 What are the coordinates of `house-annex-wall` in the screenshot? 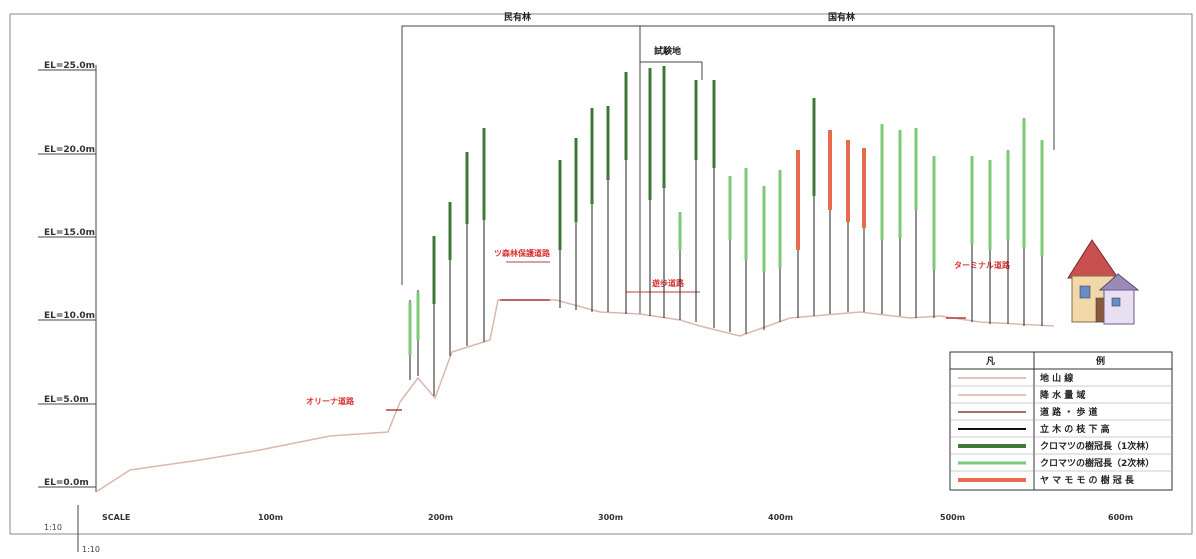 It's located at (1119, 307).